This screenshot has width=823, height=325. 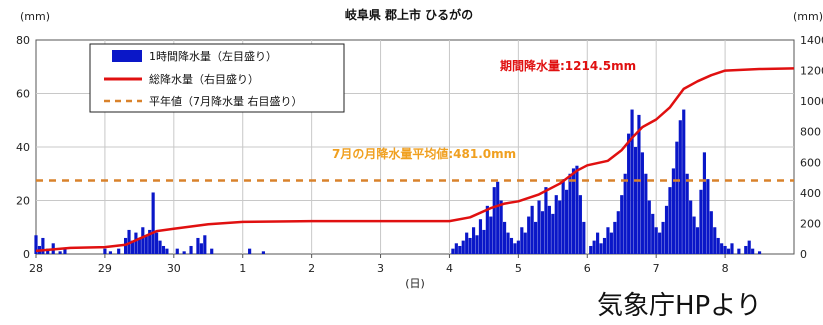 What do you see at coordinates (810, 132) in the screenshot?
I see `right-tick-label: 800` at bounding box center [810, 132].